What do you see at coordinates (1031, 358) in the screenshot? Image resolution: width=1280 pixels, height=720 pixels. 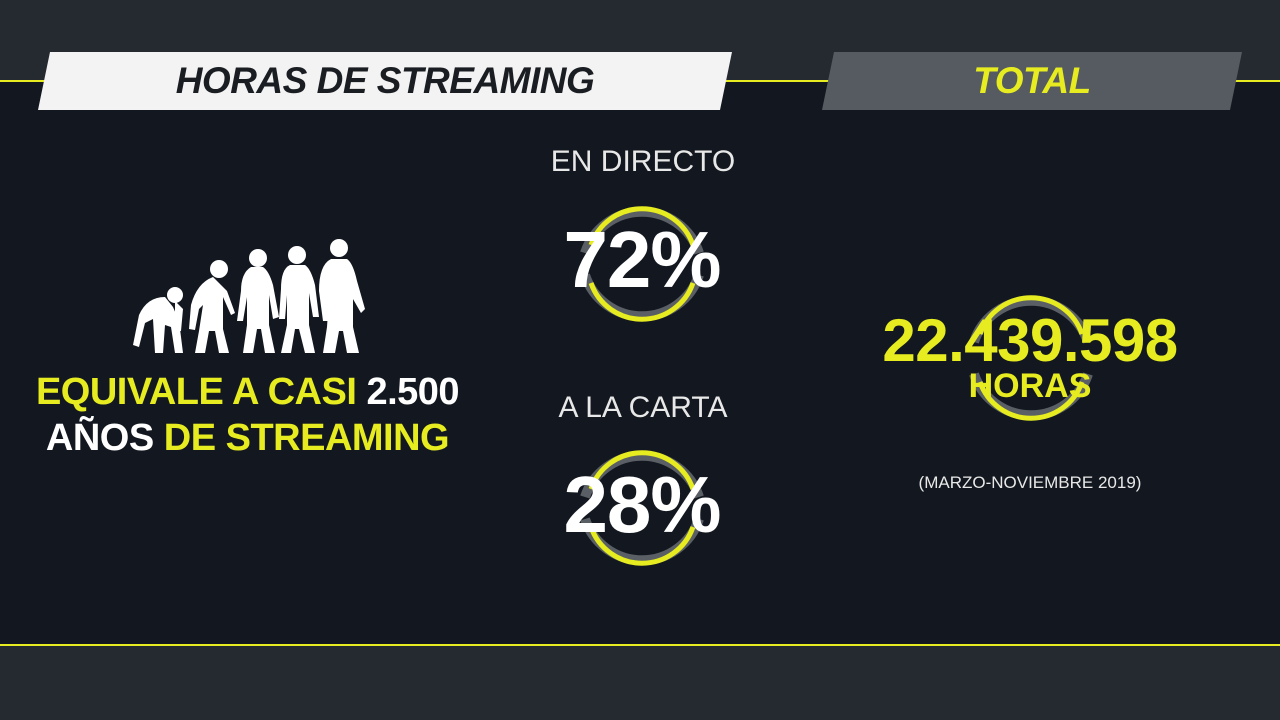 I see `total-ring-icon` at bounding box center [1031, 358].